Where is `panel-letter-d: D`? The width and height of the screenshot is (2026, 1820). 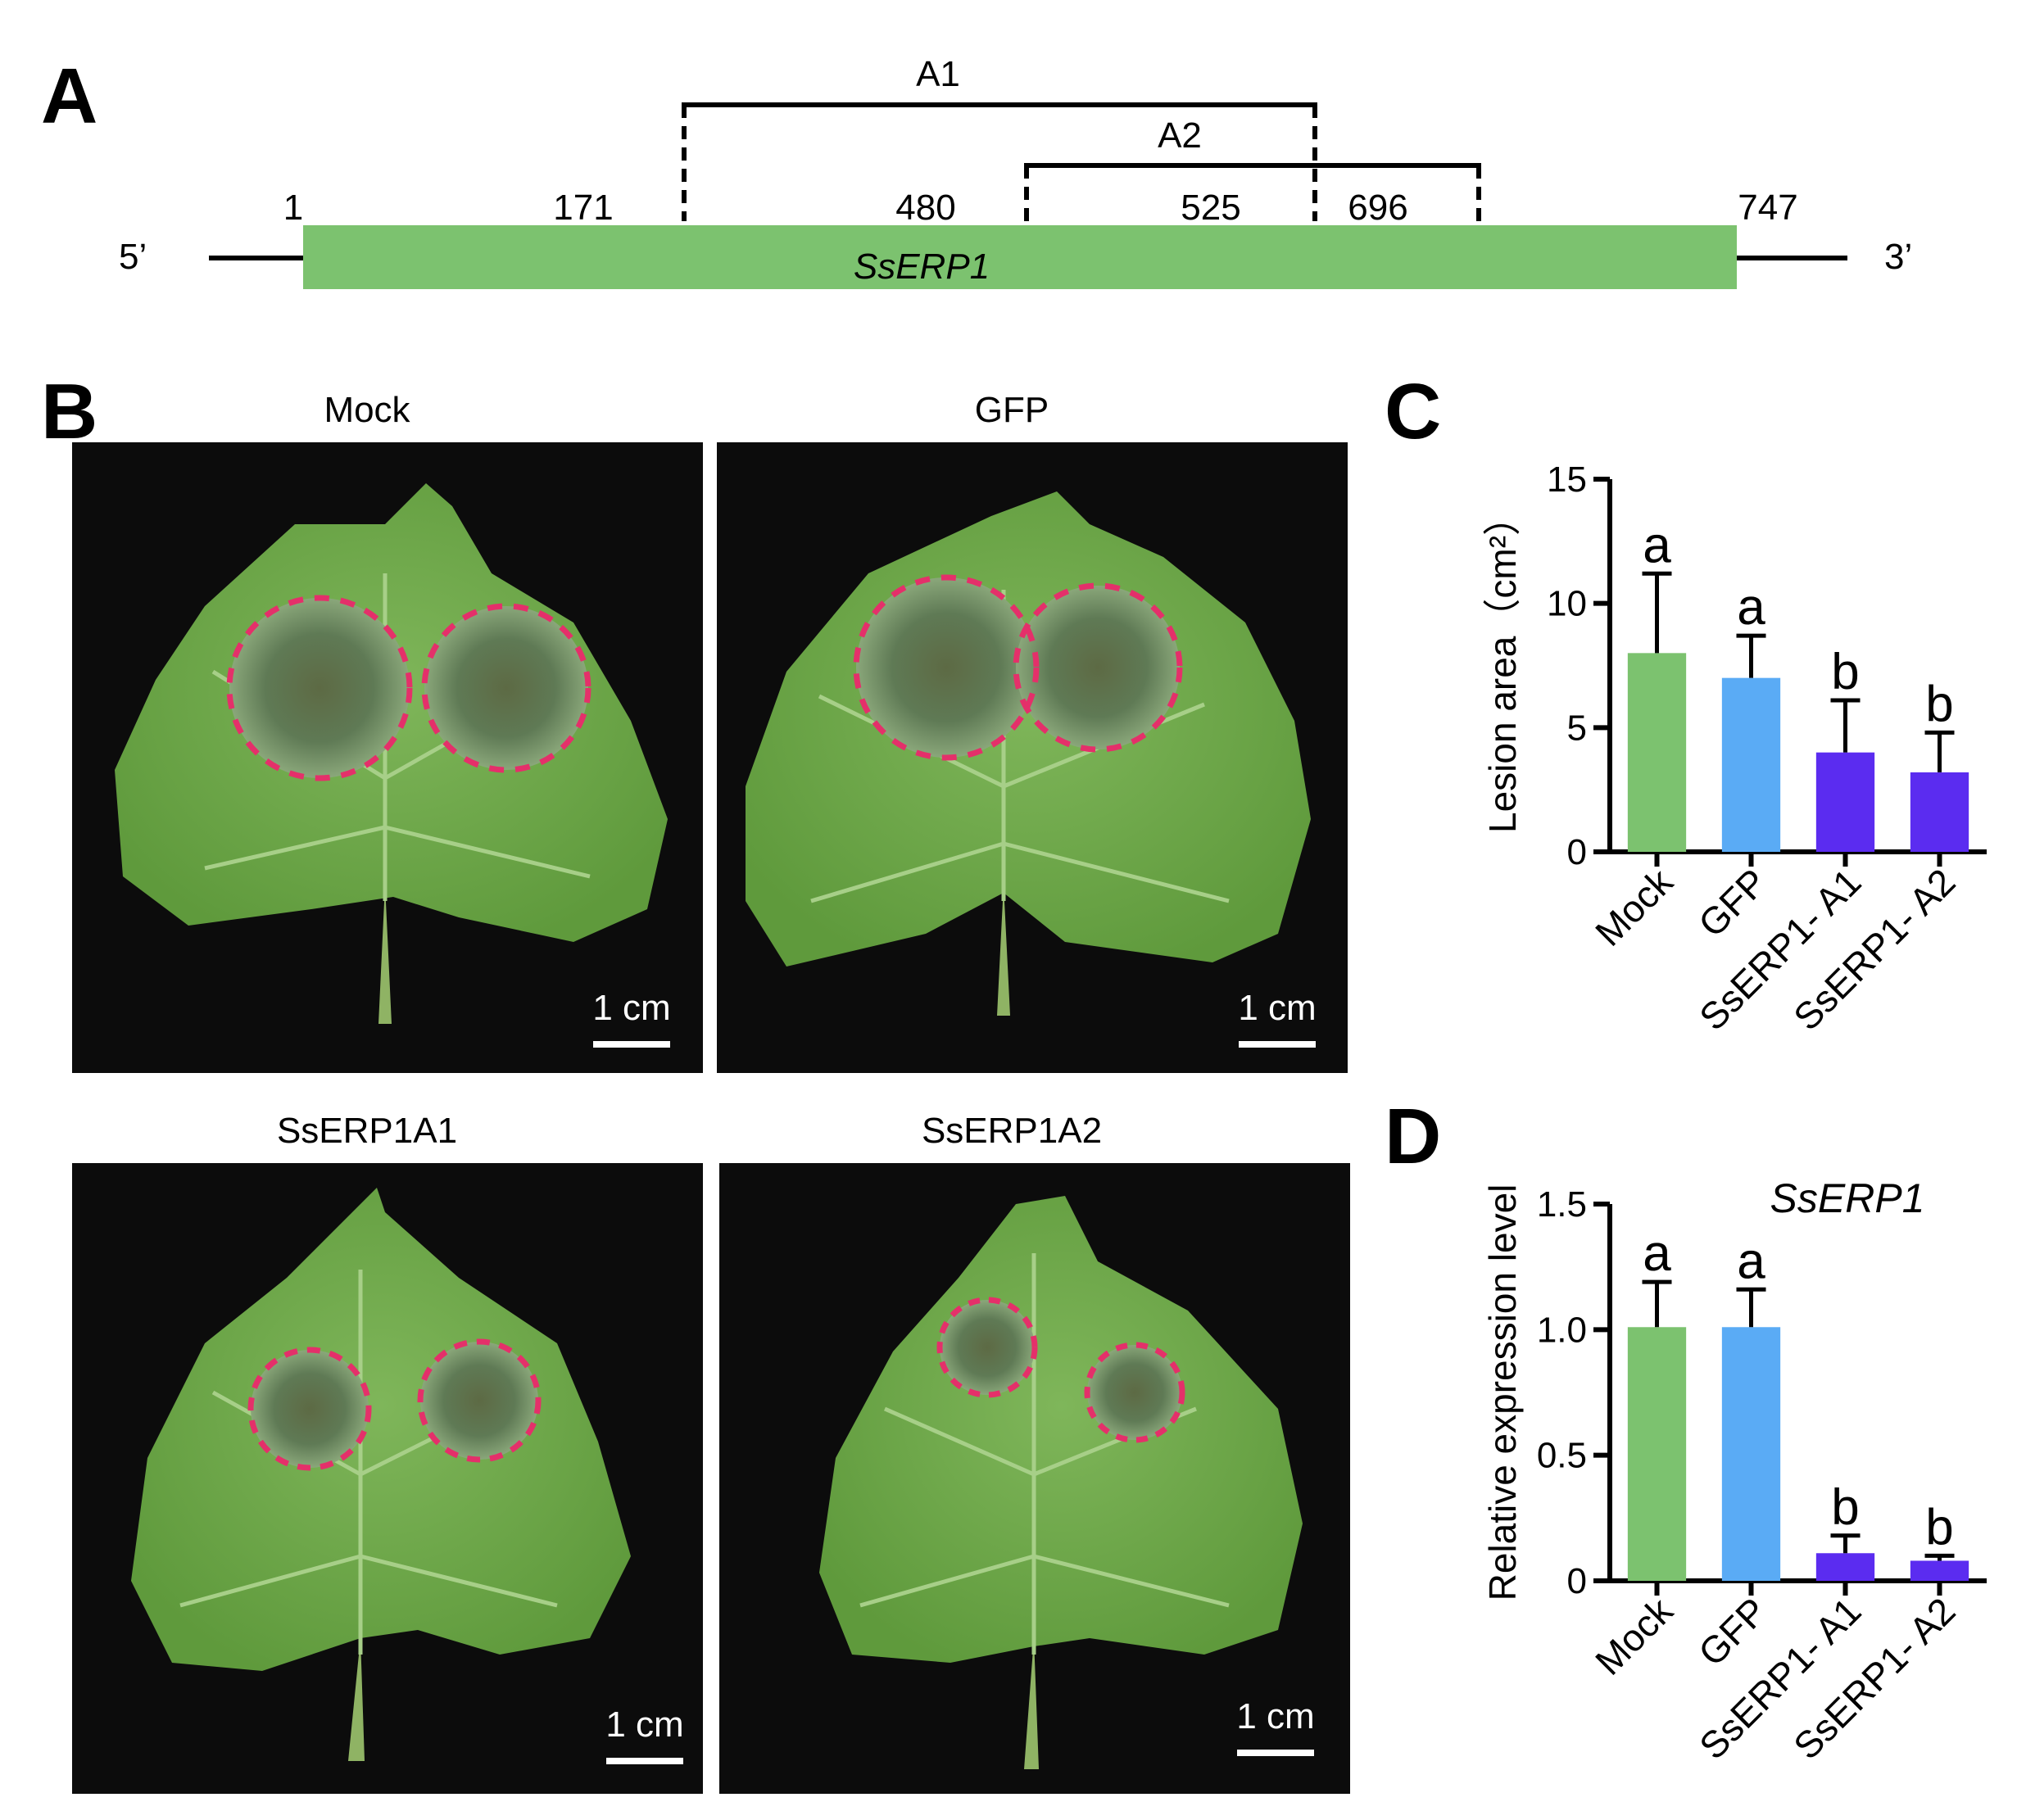 panel-letter-d: D is located at coordinates (1413, 1136).